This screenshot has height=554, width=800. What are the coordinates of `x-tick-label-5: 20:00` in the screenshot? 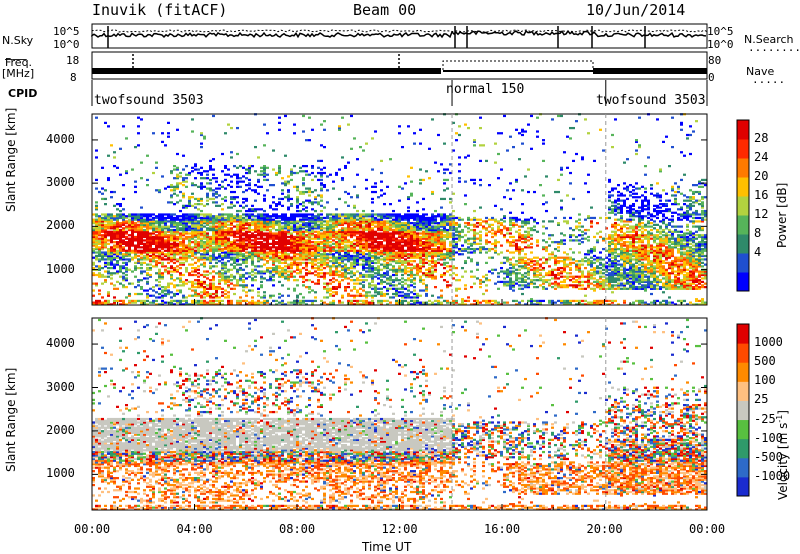 It's located at (604, 529).